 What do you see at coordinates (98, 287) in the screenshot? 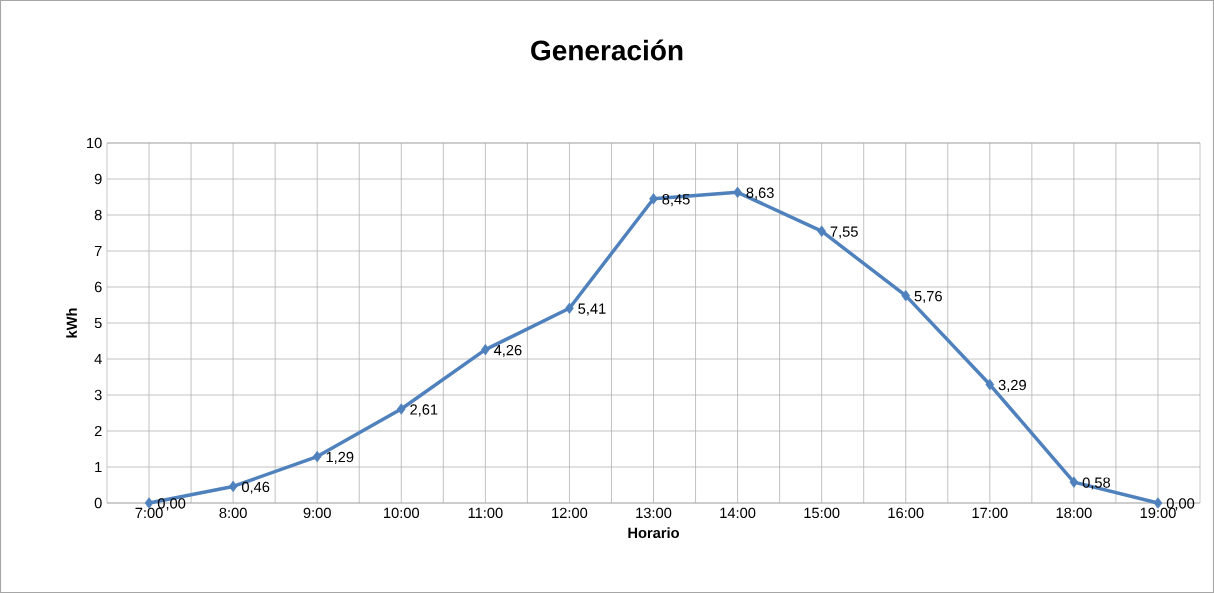
I see `y-tick-label: 6` at bounding box center [98, 287].